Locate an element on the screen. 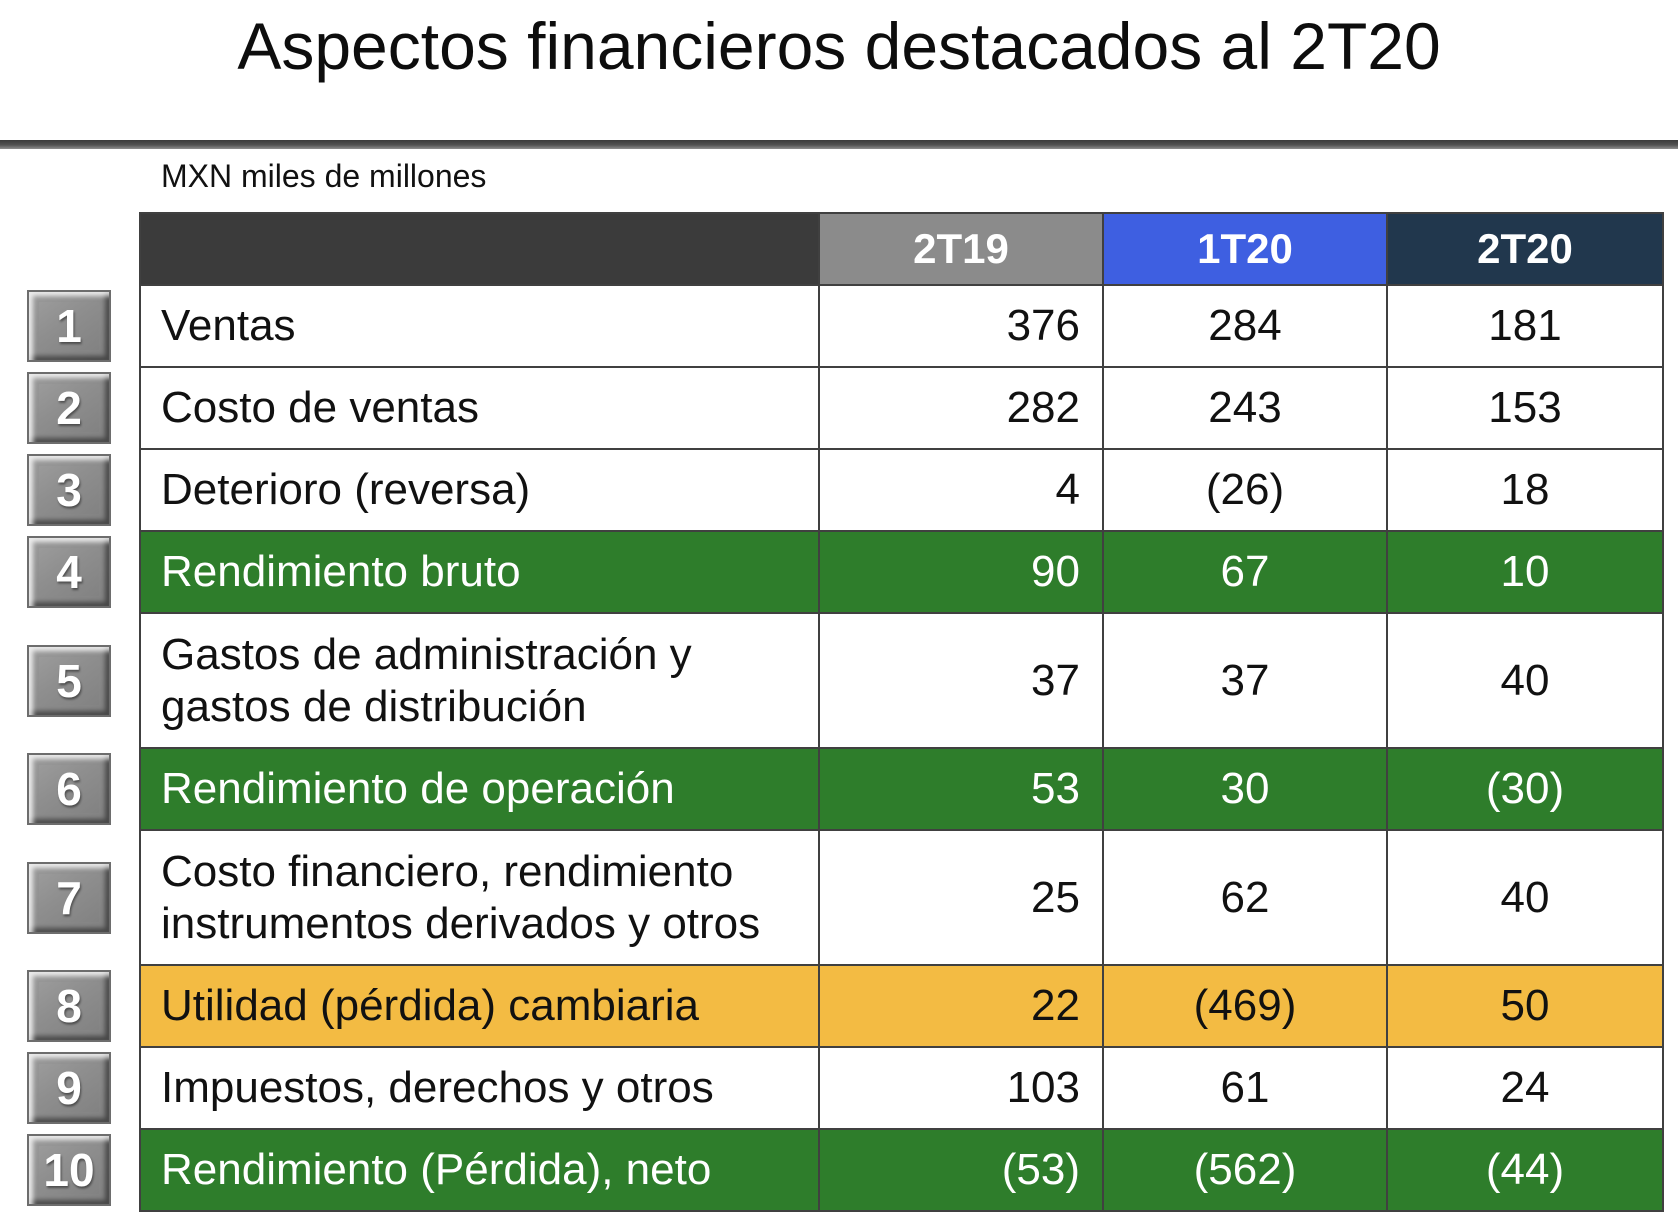 The height and width of the screenshot is (1228, 1678). value-1t20: 30 is located at coordinates (1245, 789).